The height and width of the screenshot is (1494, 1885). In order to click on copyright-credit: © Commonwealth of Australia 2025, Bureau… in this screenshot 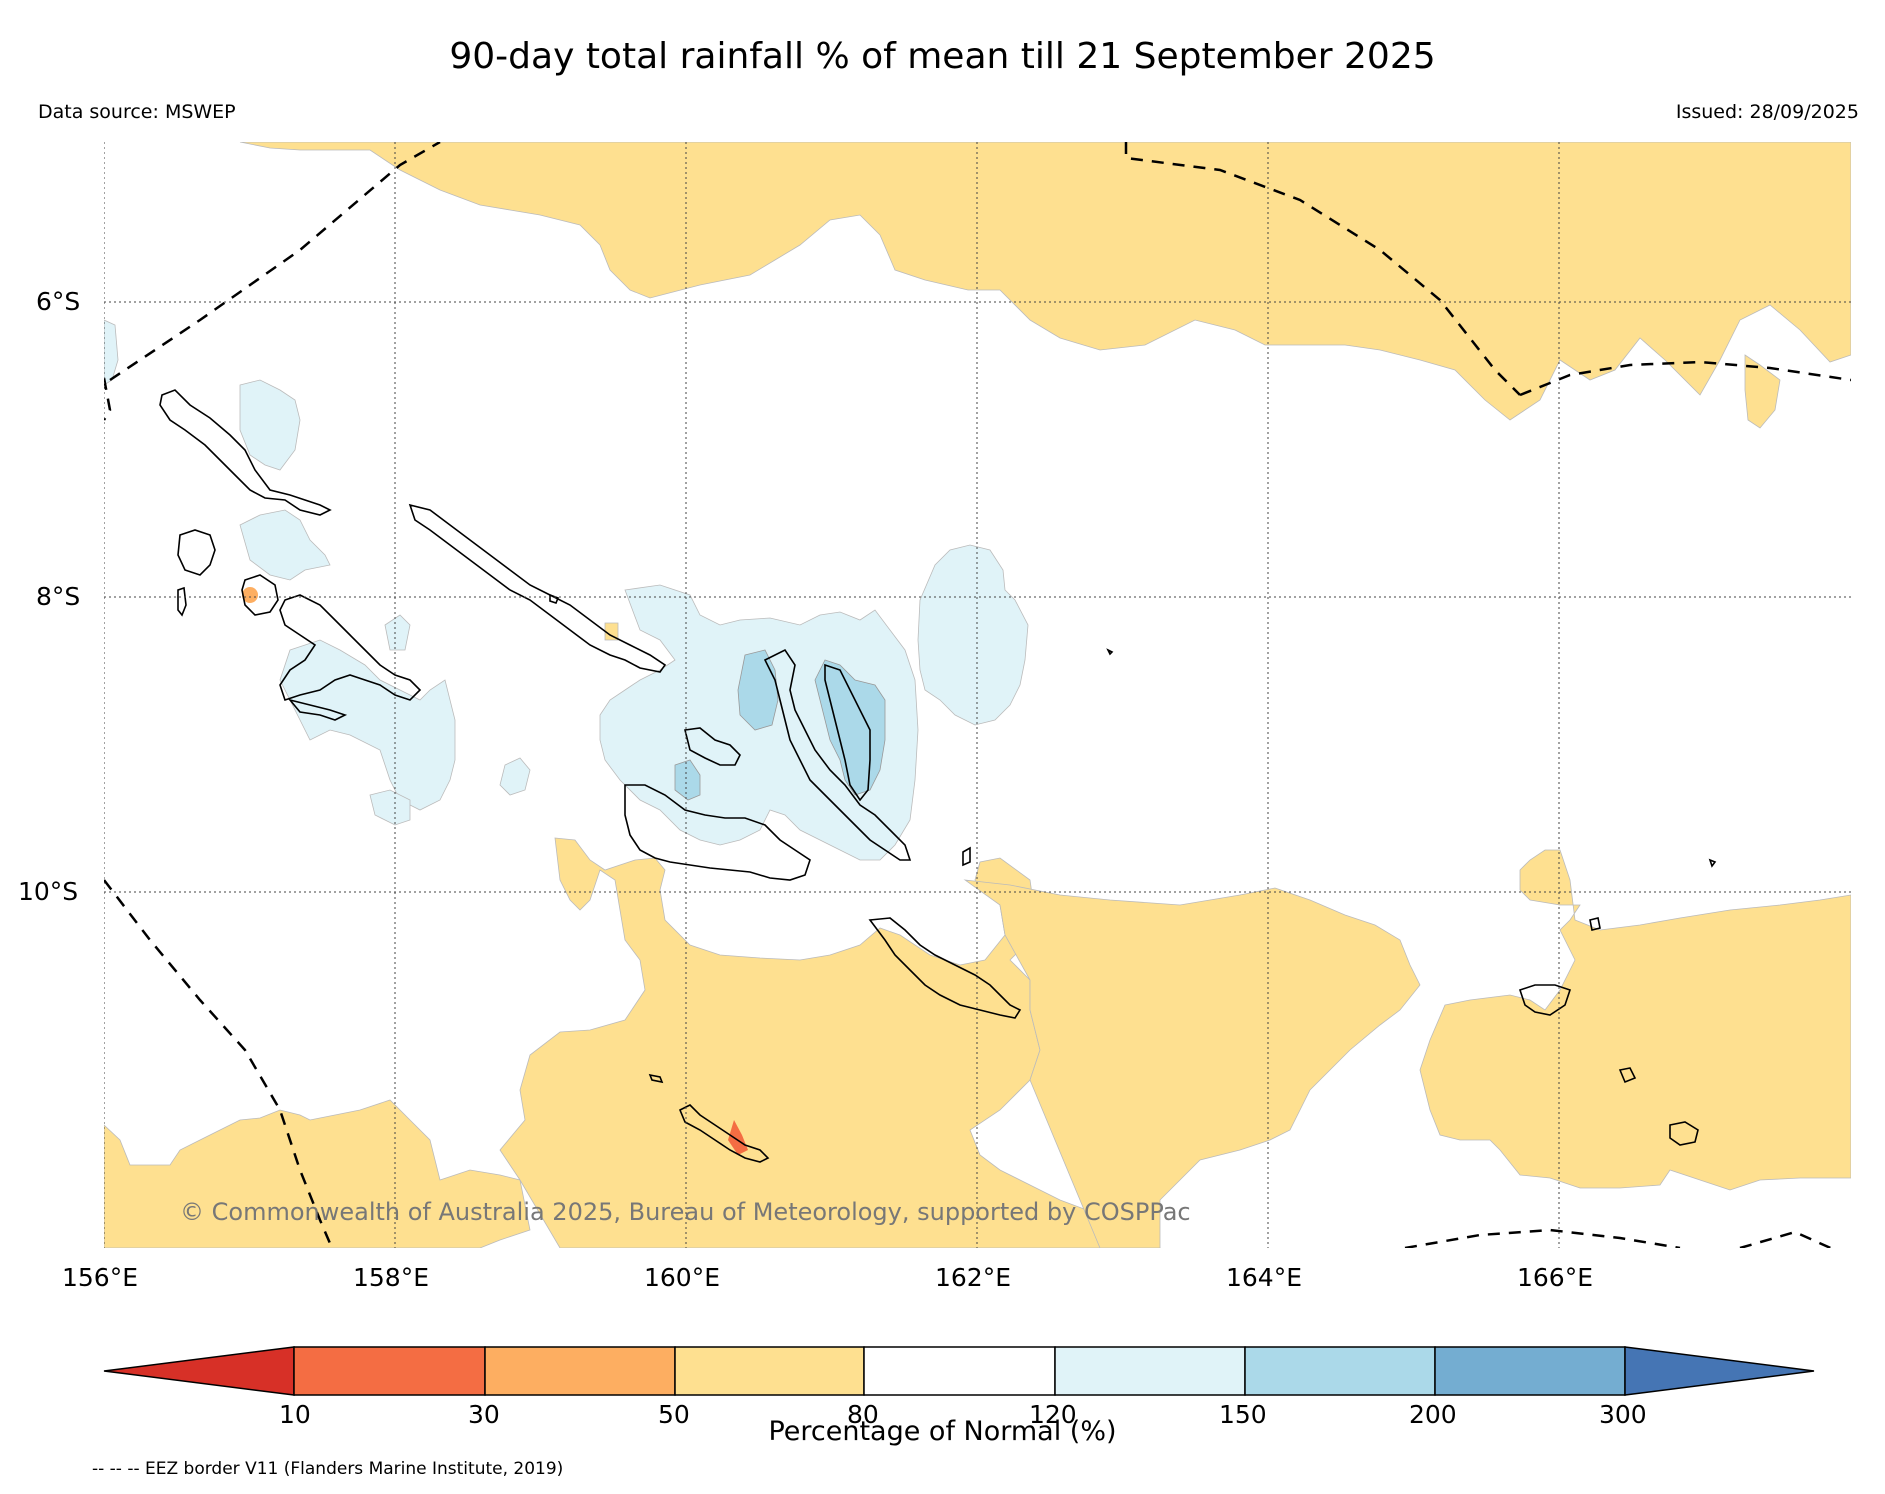, I will do `click(685, 1212)`.